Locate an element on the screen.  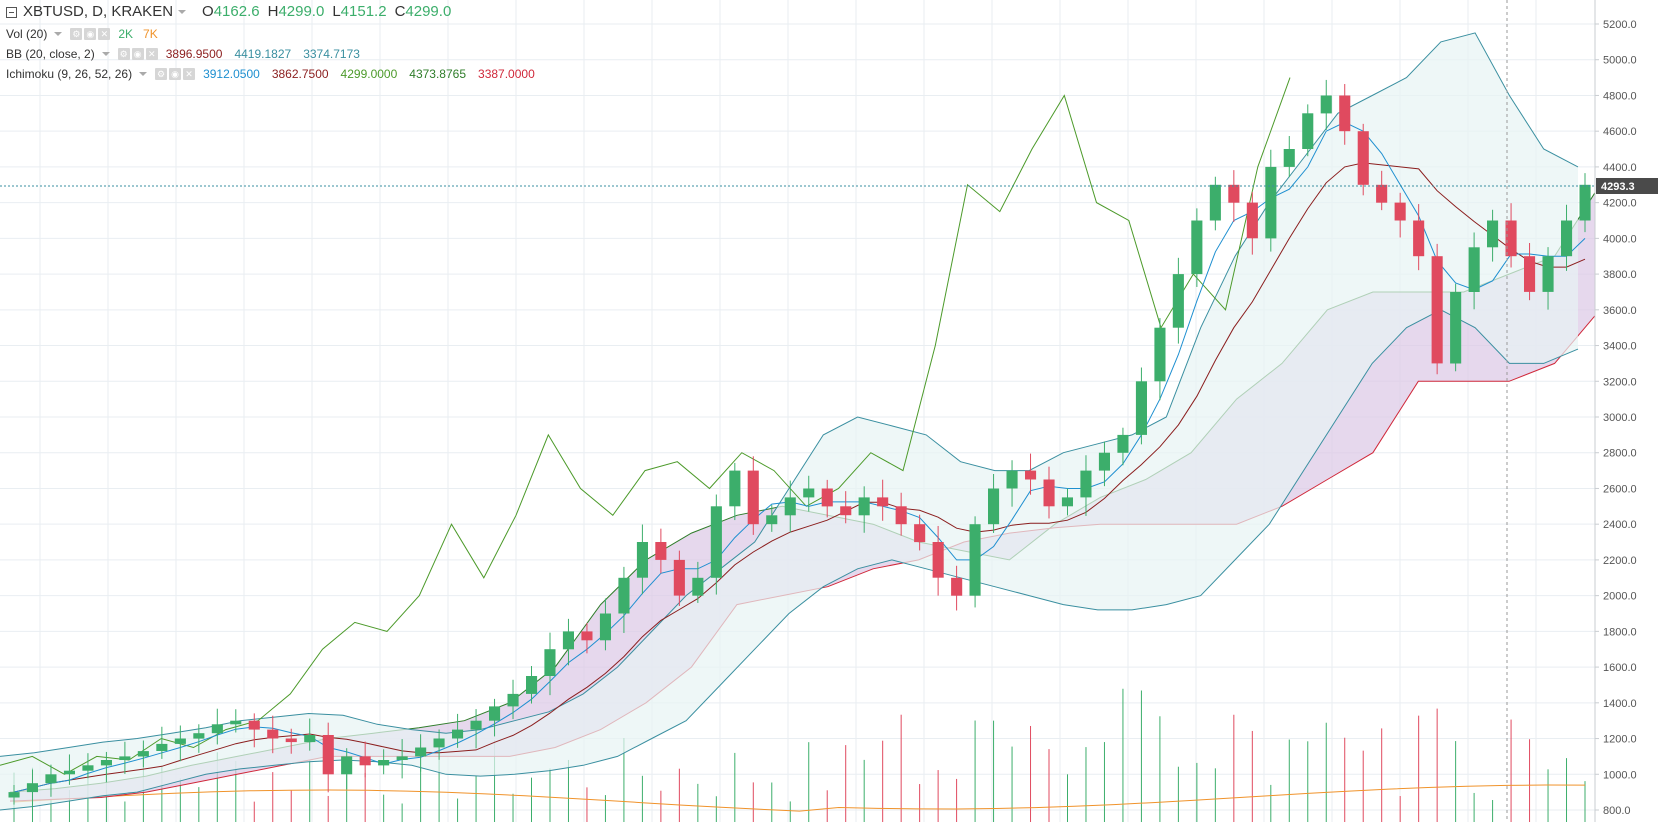
bb-label: BB (20, close, 2) is located at coordinates (50, 54).